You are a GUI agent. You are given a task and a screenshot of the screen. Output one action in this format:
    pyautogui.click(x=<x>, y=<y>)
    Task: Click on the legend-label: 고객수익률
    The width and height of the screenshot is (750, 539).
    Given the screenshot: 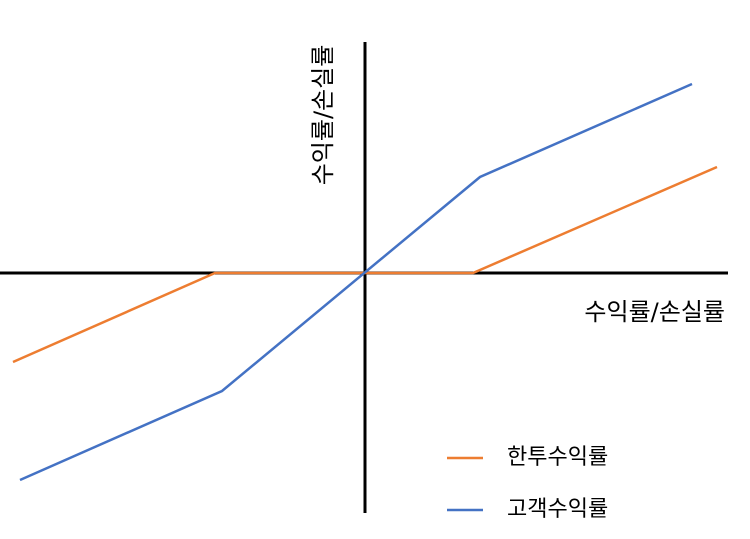 What is the action you would take?
    pyautogui.click(x=557, y=509)
    